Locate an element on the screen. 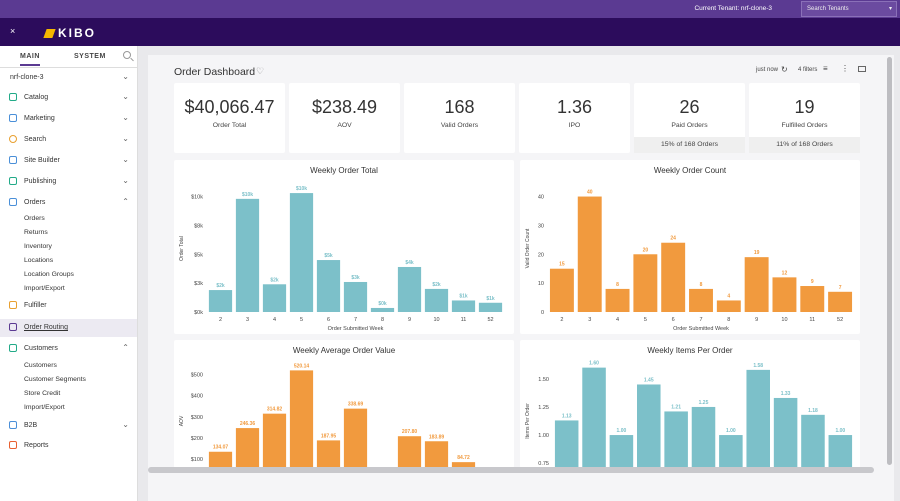  more-icon: ⋮ is located at coordinates (845, 68).